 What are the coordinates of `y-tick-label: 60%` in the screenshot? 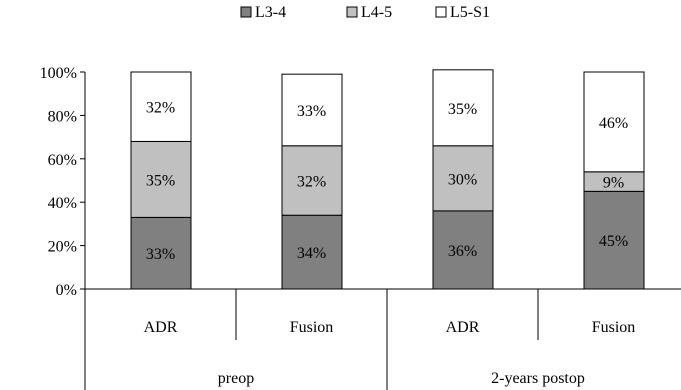 It's located at (62, 160).